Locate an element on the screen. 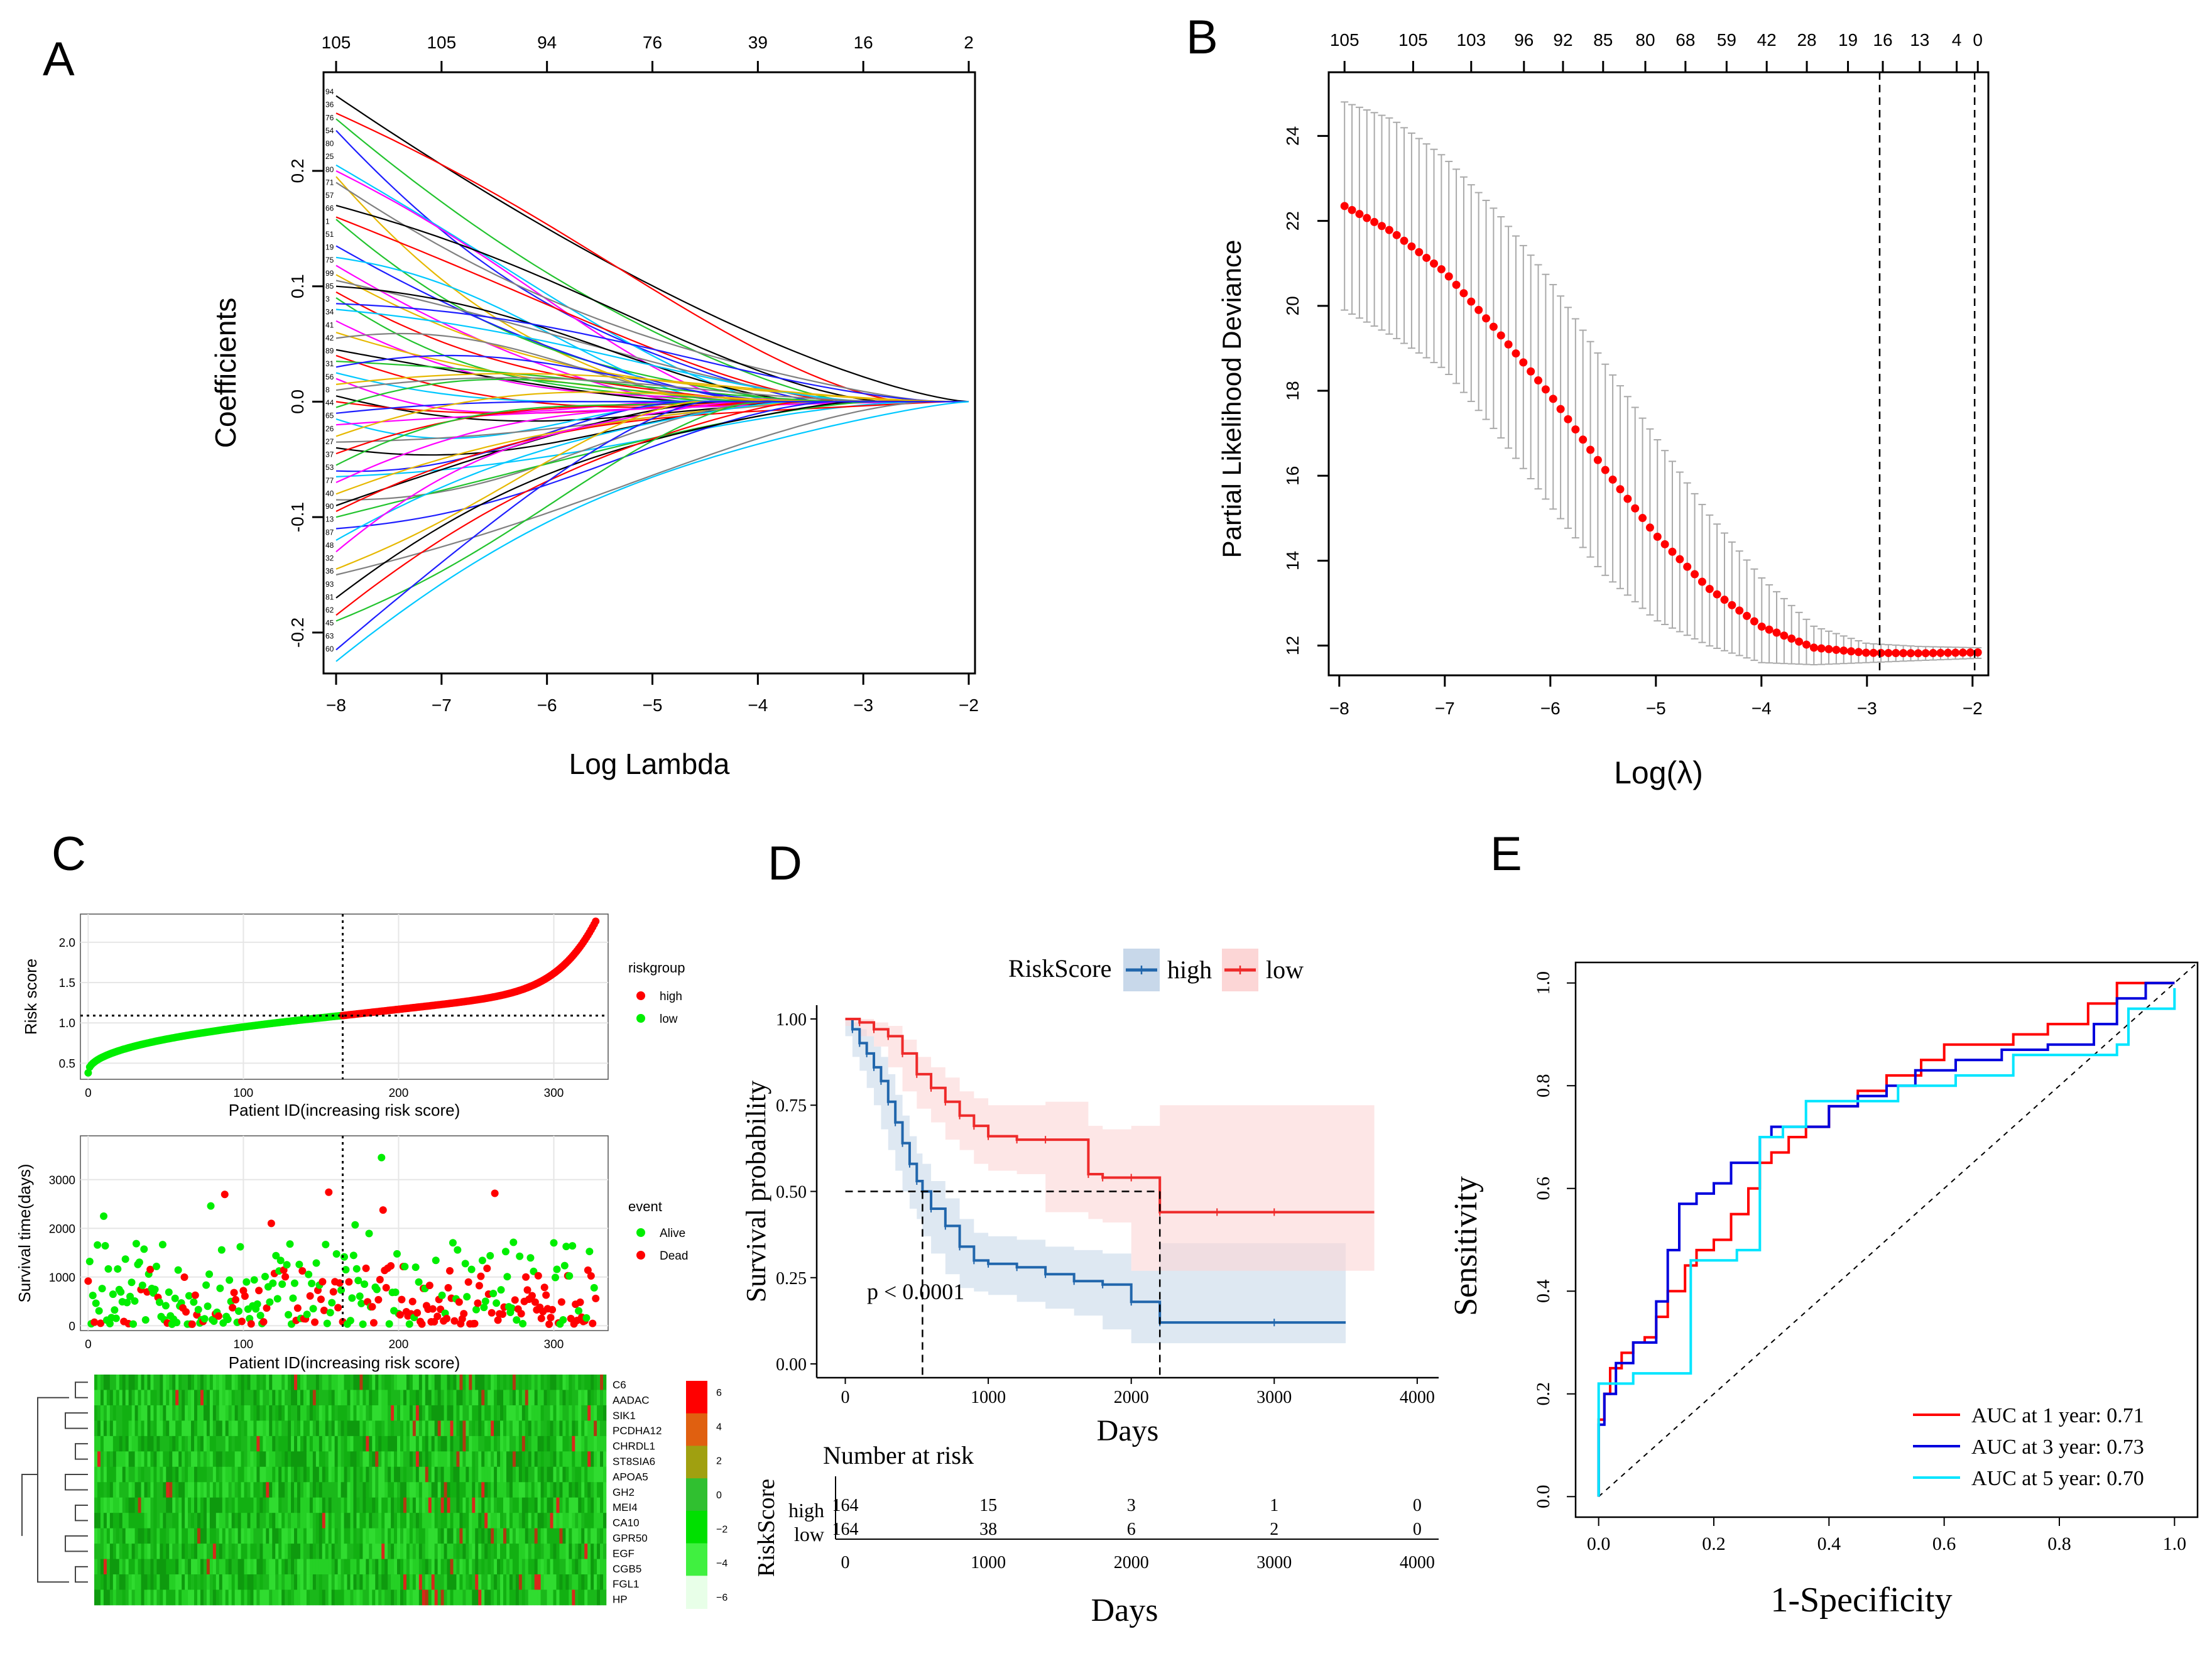 Image resolution: width=2212 pixels, height=1656 pixels. at-risk-count: 1 is located at coordinates (1274, 1505).